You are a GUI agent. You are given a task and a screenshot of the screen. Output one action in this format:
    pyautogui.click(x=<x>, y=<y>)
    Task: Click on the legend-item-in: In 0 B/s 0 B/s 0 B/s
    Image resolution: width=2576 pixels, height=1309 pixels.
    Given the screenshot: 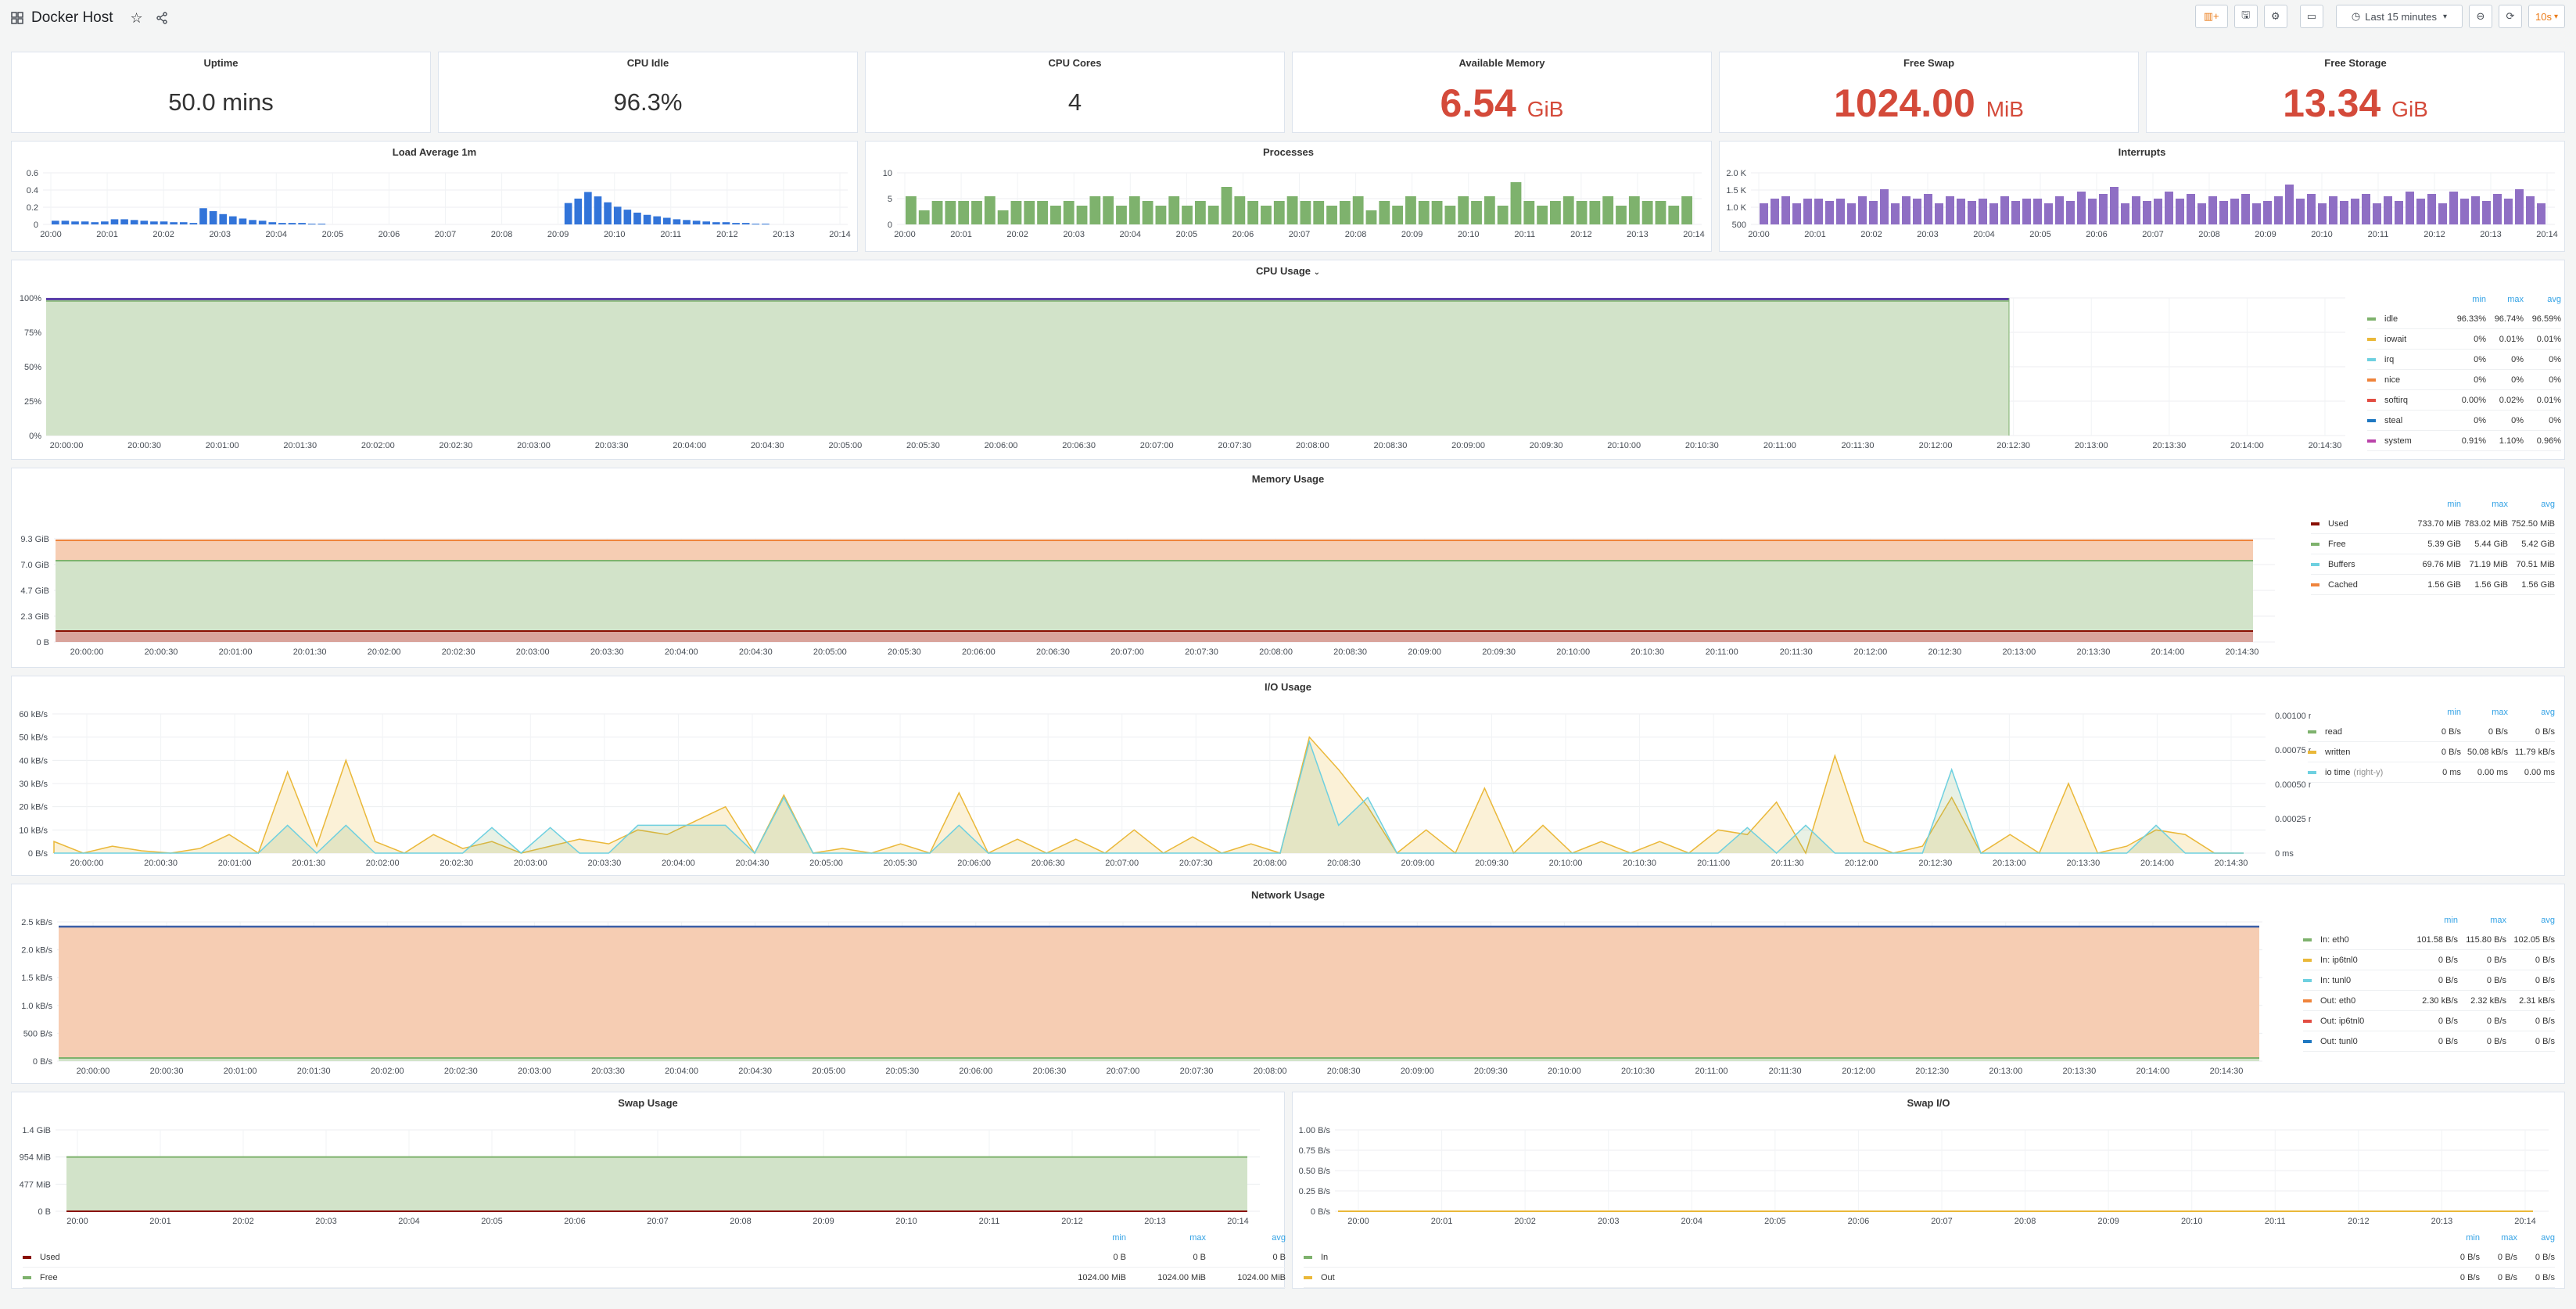 What is the action you would take?
    pyautogui.click(x=1930, y=1257)
    